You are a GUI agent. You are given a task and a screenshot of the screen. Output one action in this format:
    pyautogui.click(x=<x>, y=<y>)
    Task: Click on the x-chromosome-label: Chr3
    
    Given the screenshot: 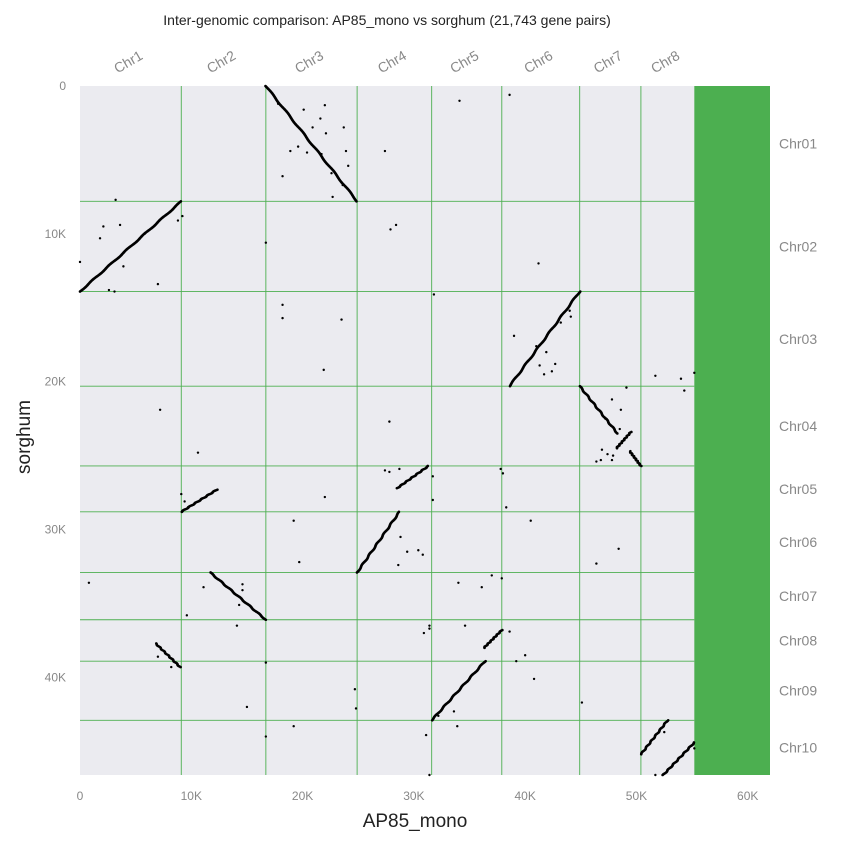 What is the action you would take?
    pyautogui.click(x=309, y=61)
    